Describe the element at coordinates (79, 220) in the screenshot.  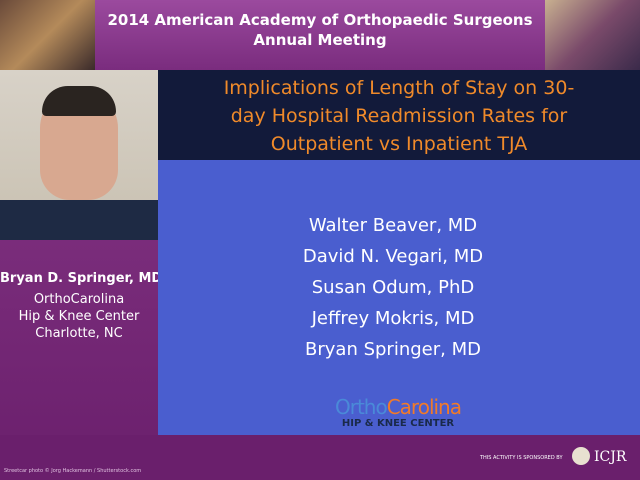
I see `speaker-suit` at that location.